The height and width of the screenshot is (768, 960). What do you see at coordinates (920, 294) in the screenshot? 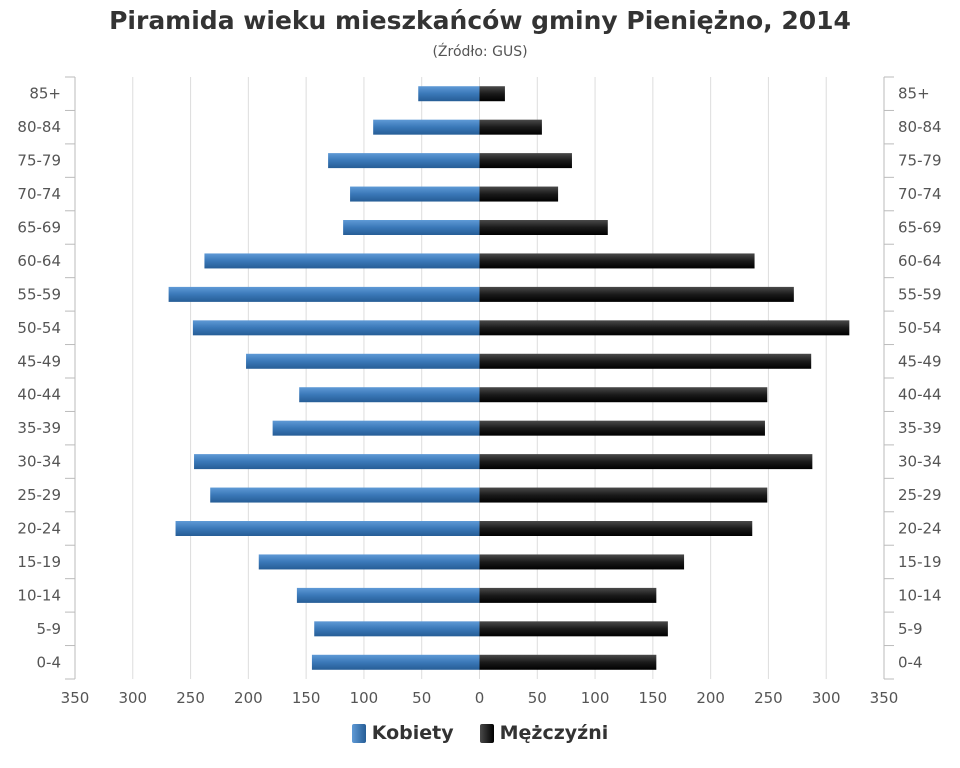
I see `y-tick-label-right: 55-59` at bounding box center [920, 294].